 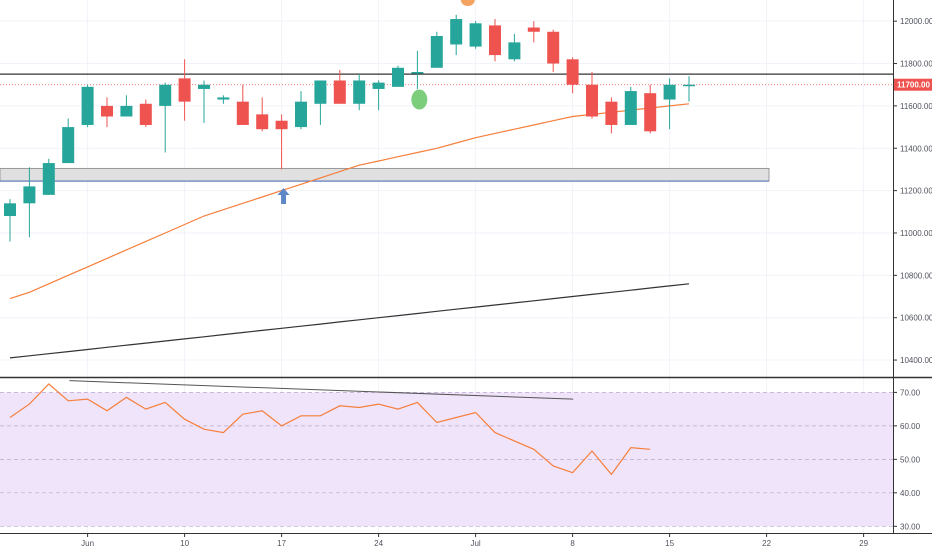 I want to click on time-tick-label: 8, so click(x=572, y=543).